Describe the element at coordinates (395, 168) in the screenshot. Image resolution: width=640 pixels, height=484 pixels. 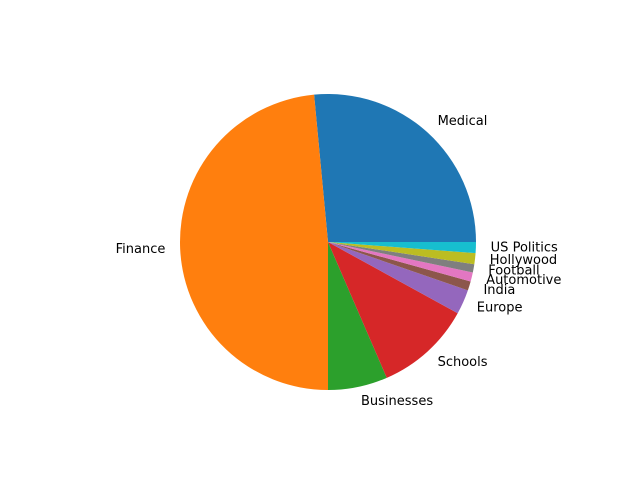
I see `slice-medical` at that location.